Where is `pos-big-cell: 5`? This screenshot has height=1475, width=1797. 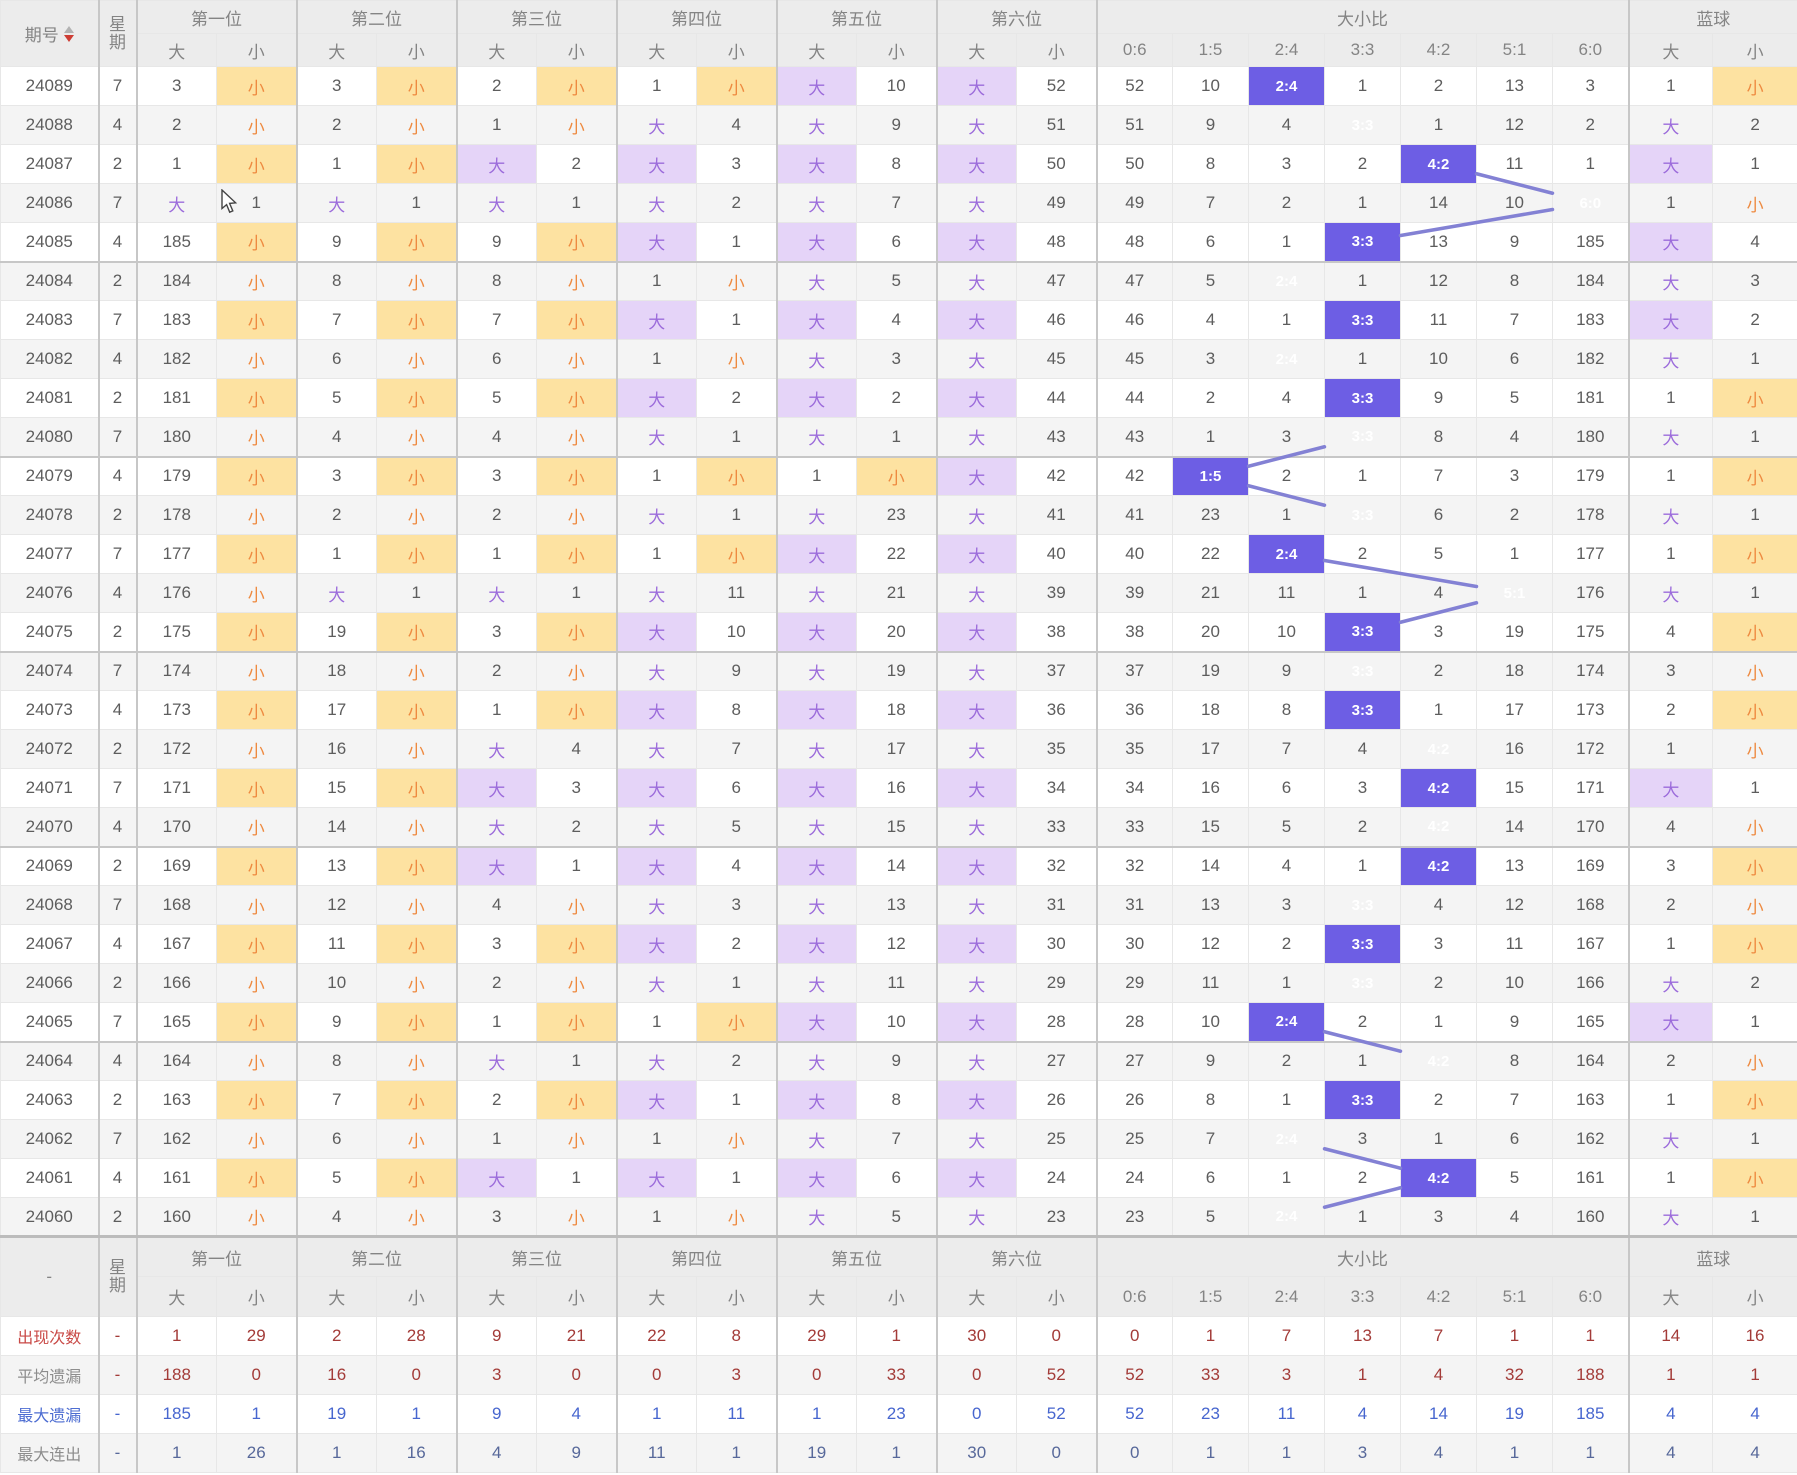 pos-big-cell: 5 is located at coordinates (336, 398).